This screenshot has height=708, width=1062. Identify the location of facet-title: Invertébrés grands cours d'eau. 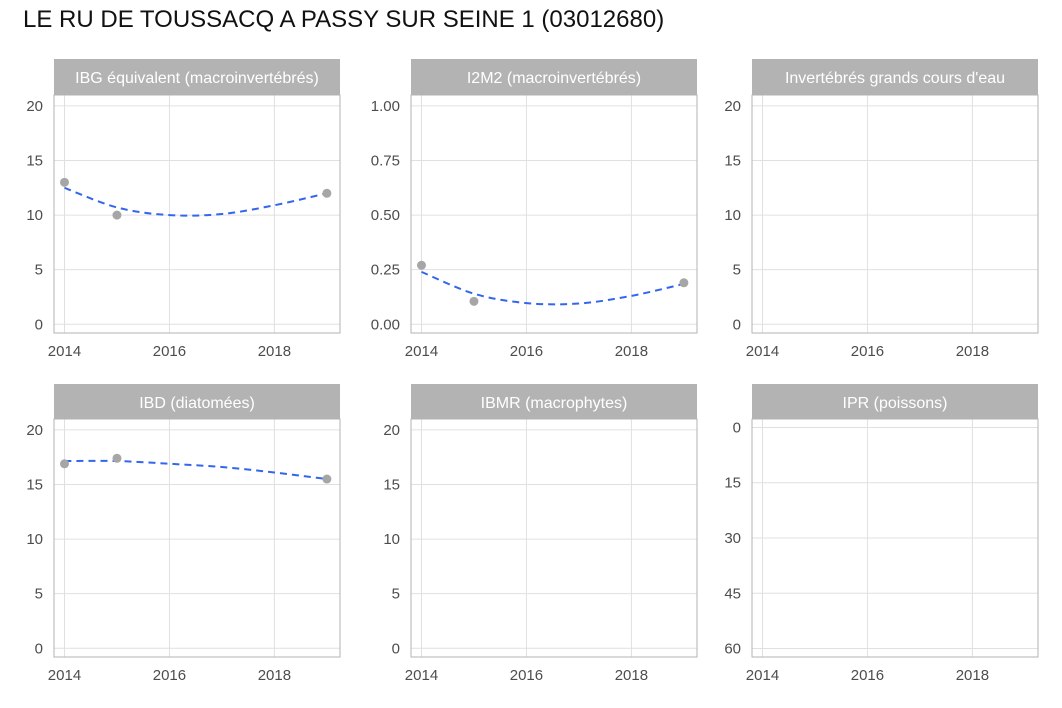
(895, 78).